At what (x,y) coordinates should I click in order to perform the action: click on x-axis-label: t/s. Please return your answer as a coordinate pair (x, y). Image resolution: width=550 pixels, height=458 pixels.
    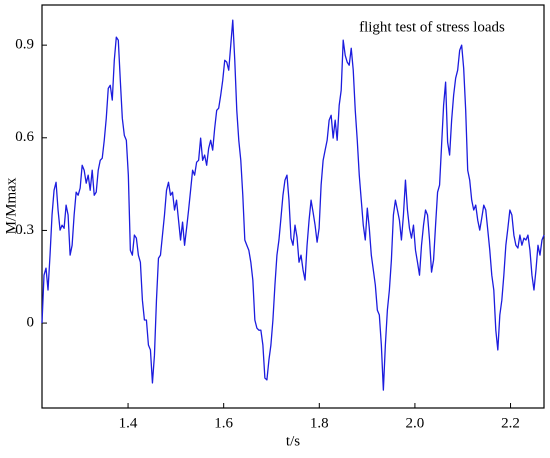
    Looking at the image, I should click on (293, 441).